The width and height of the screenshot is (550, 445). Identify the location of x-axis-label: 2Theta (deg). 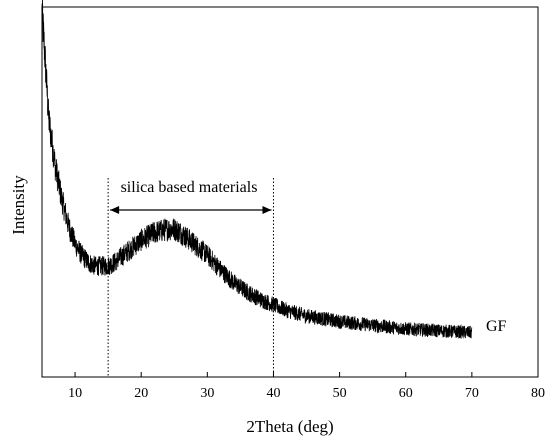
(289, 426).